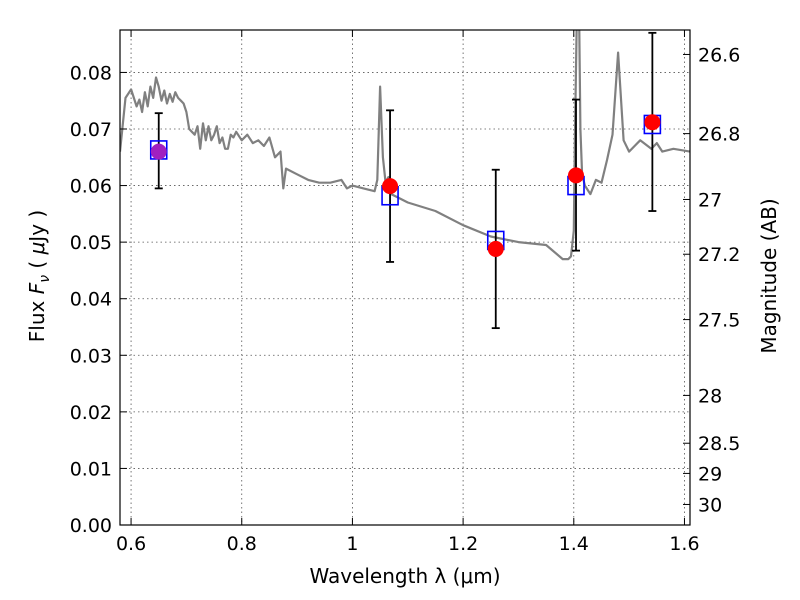  What do you see at coordinates (710, 505) in the screenshot?
I see `mag-tick-label: 30` at bounding box center [710, 505].